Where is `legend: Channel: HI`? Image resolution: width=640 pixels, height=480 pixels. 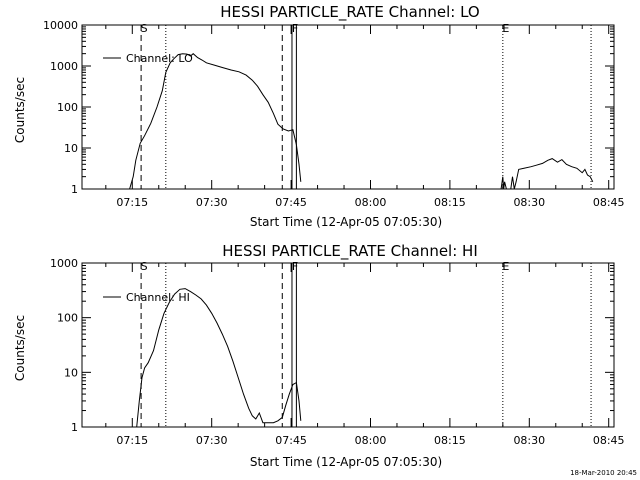 legend: Channel: HI is located at coordinates (146, 297).